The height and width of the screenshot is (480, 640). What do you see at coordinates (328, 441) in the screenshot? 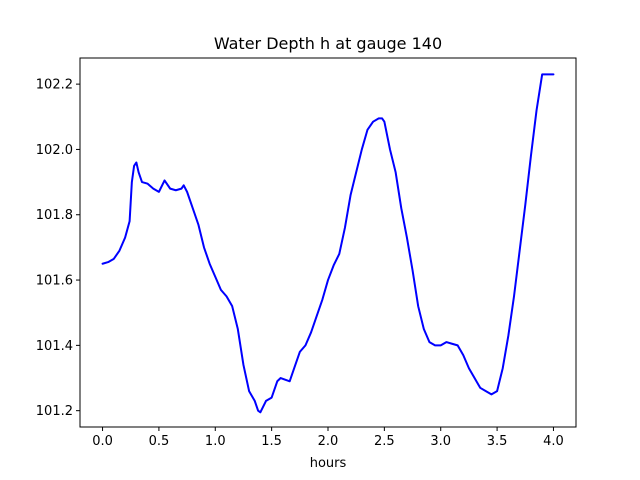
I see `x-tick-label: 2.0` at bounding box center [328, 441].